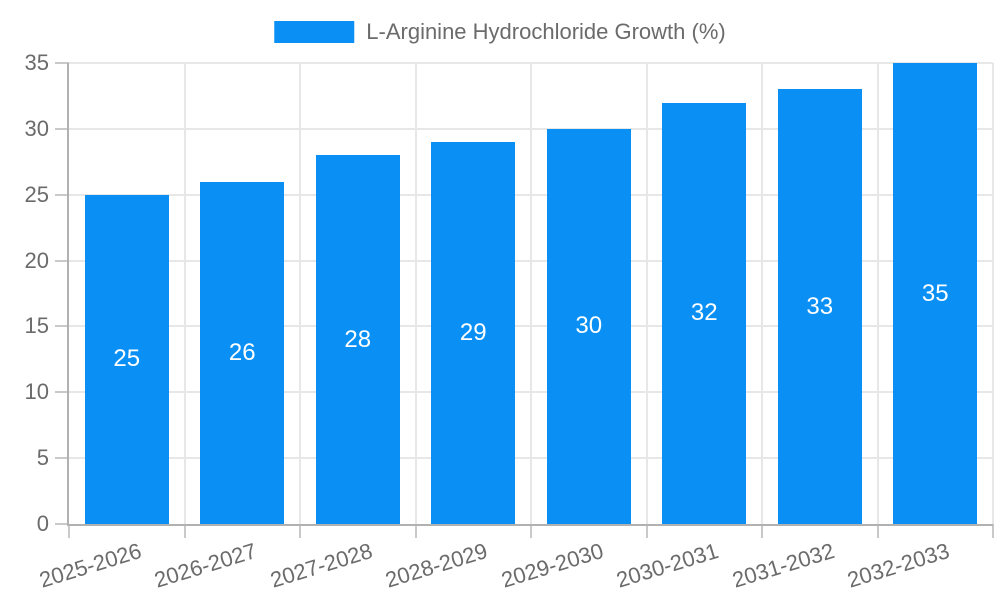 This screenshot has height=600, width=1000. What do you see at coordinates (314, 32) in the screenshot?
I see `legend-swatch` at bounding box center [314, 32].